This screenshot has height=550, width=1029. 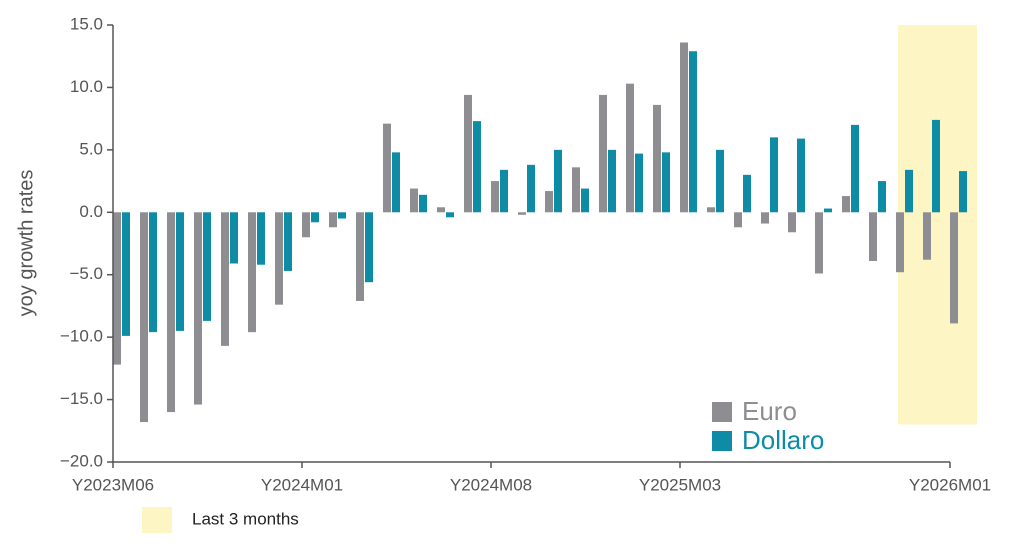 What do you see at coordinates (91, 148) in the screenshot?
I see `y-tick-label: 5.0` at bounding box center [91, 148].